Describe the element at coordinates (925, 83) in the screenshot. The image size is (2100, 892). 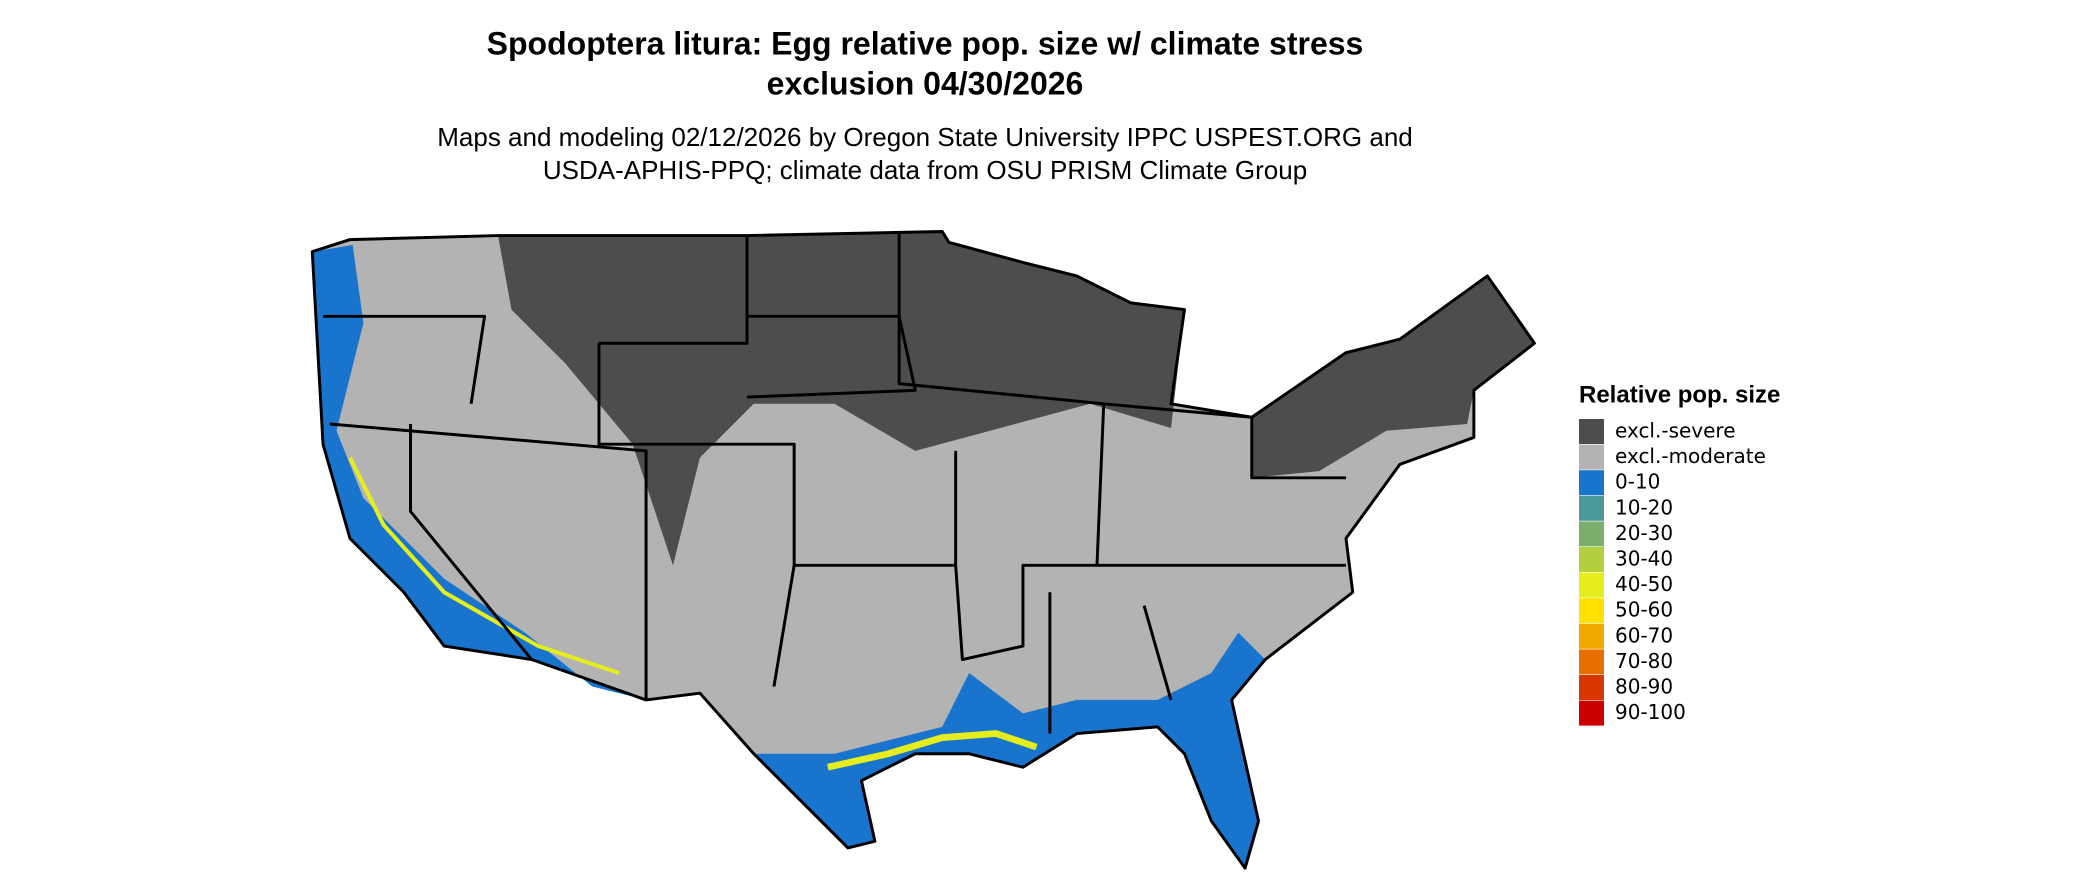
I see `title-line: exclusion 04/30/2026` at that location.